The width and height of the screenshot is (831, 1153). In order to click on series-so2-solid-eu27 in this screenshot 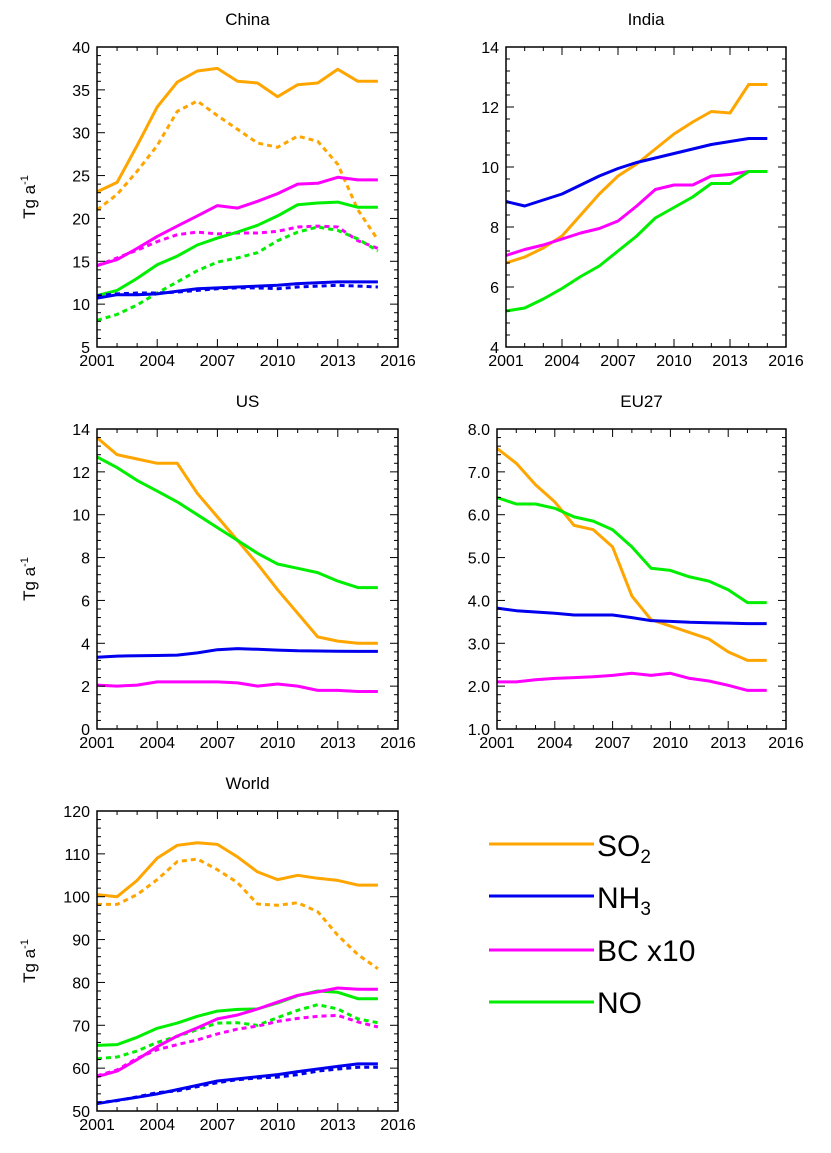, I will do `click(631, 554)`.